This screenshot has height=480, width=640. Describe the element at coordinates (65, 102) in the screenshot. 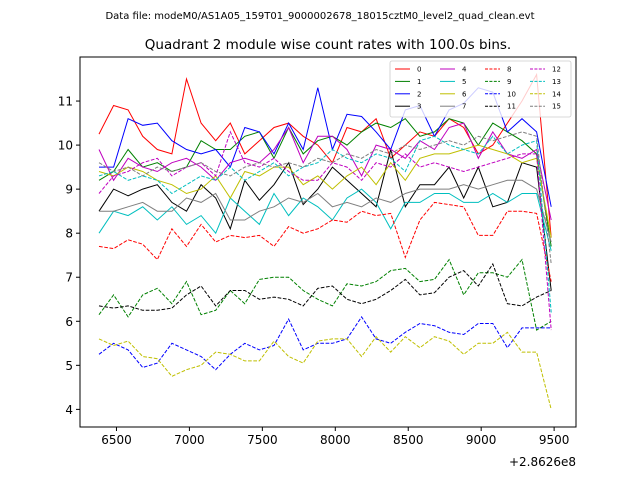

I see `y-tick-label: 11` at that location.